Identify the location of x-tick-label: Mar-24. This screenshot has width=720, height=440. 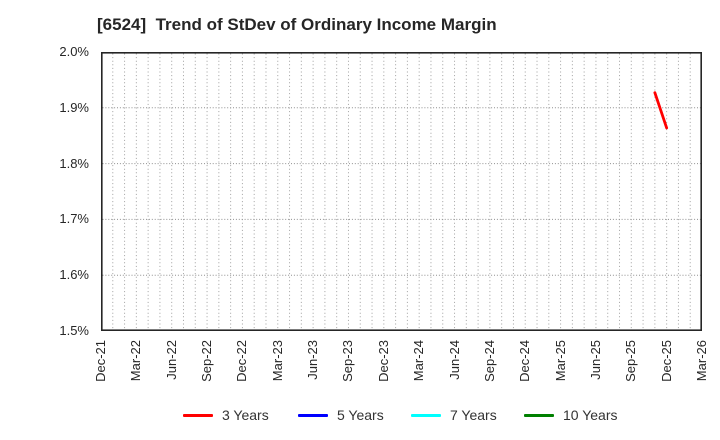
(419, 361).